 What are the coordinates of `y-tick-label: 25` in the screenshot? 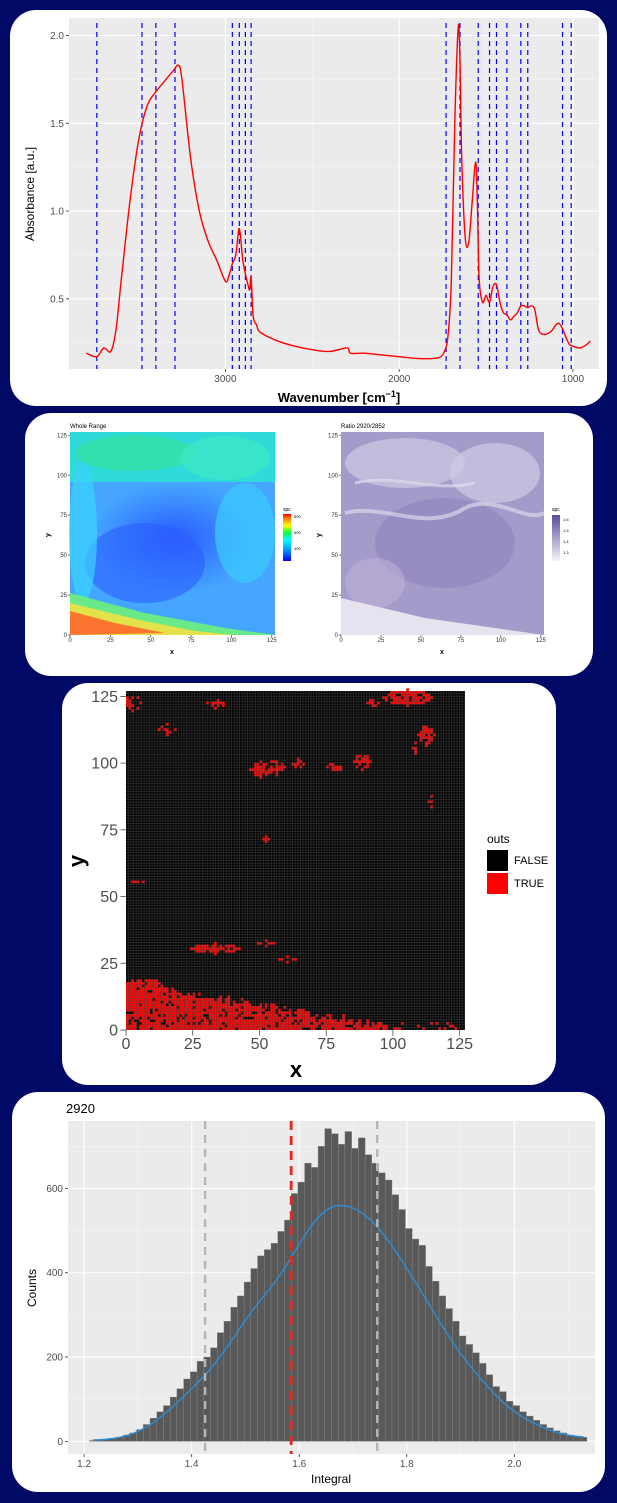 It's located at (334, 596).